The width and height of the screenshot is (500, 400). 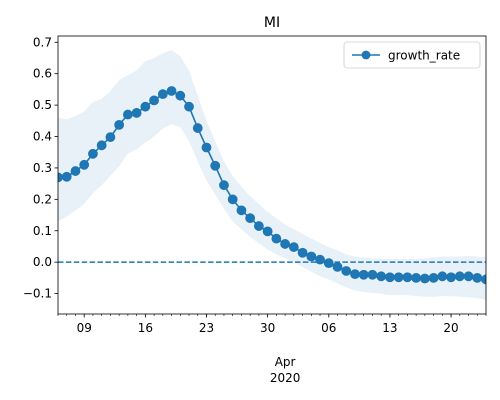 What do you see at coordinates (37, 294) in the screenshot?
I see `y-tick-label: −0.1` at bounding box center [37, 294].